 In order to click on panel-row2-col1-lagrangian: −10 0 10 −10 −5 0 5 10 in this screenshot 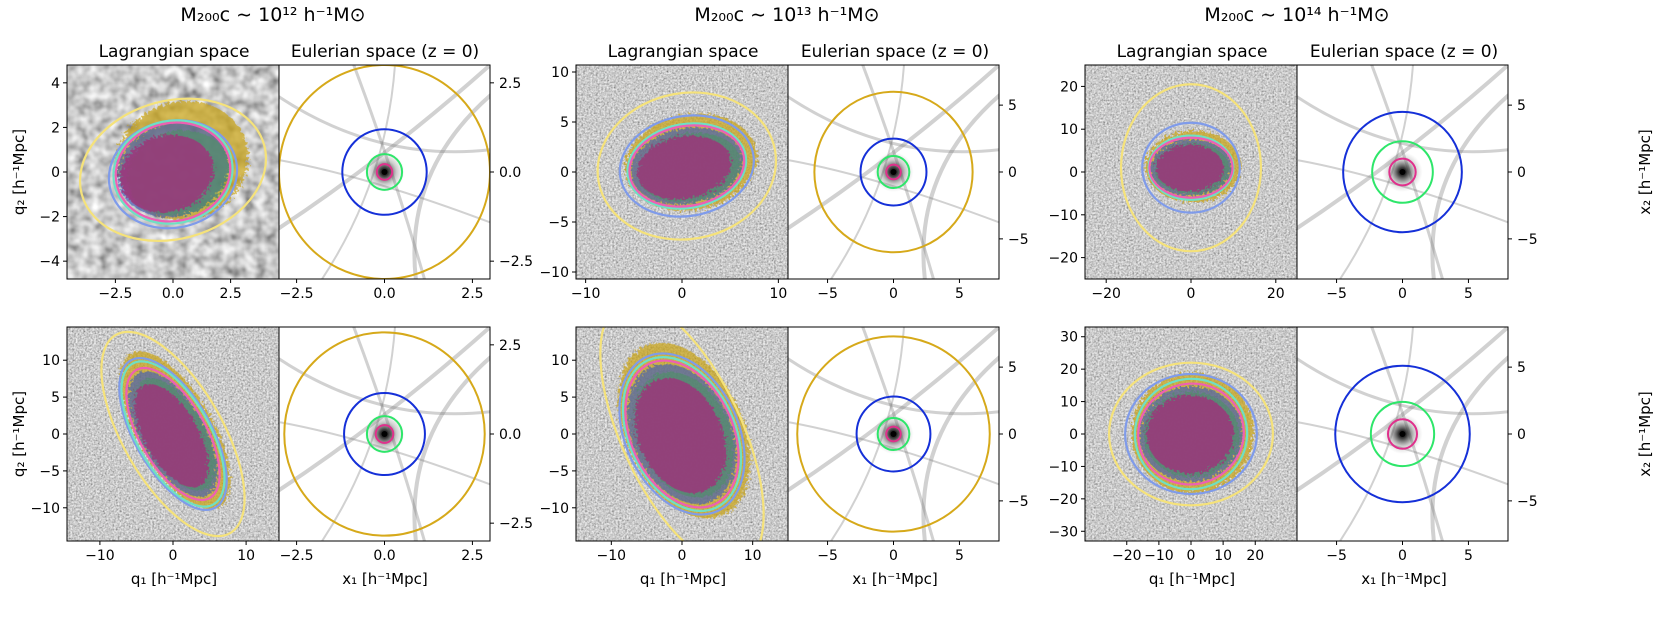, I will do `click(155, 445)`.